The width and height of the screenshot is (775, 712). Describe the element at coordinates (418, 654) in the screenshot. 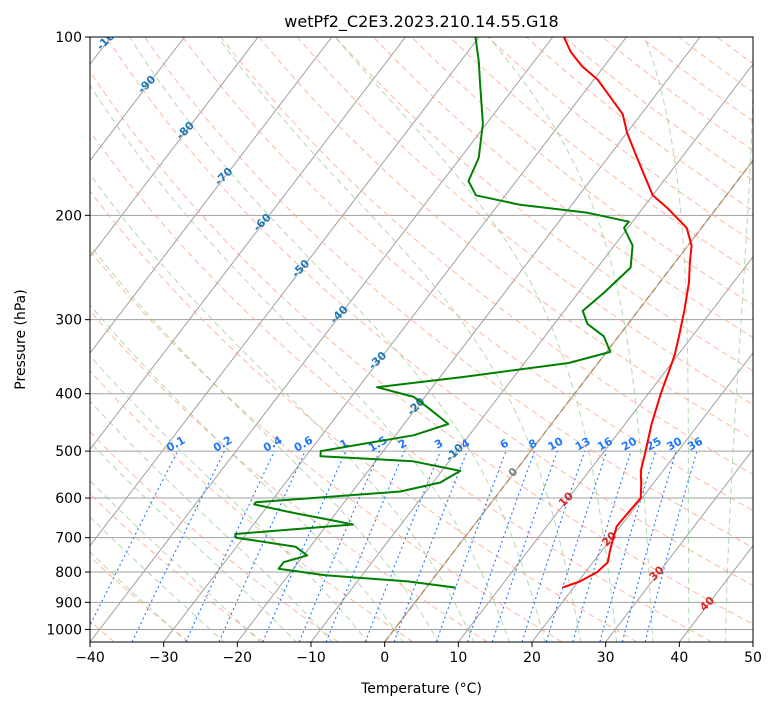

I see `x-axis-ticks: −40 −30 −20 −10 0 10 20 30 40 50` at that location.